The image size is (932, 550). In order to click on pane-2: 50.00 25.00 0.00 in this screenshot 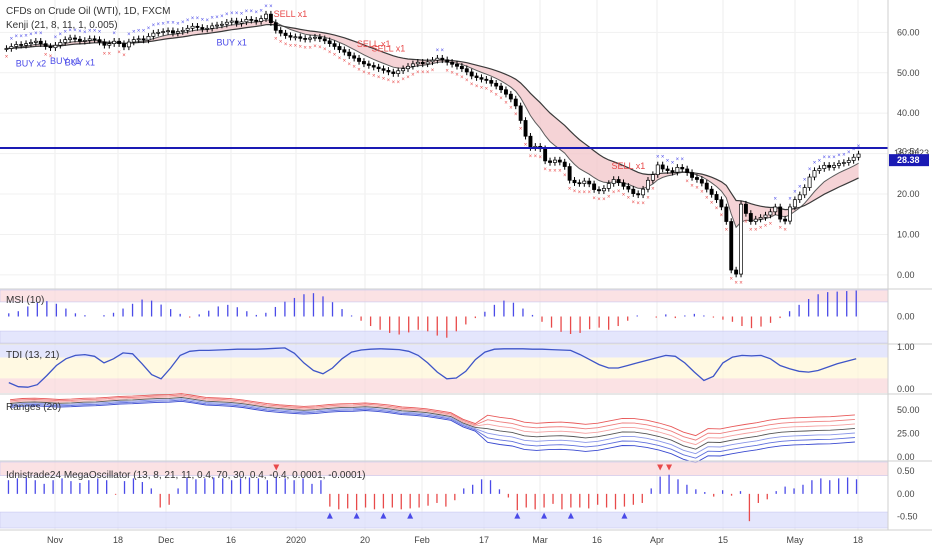, I will do `click(466, 428)`.